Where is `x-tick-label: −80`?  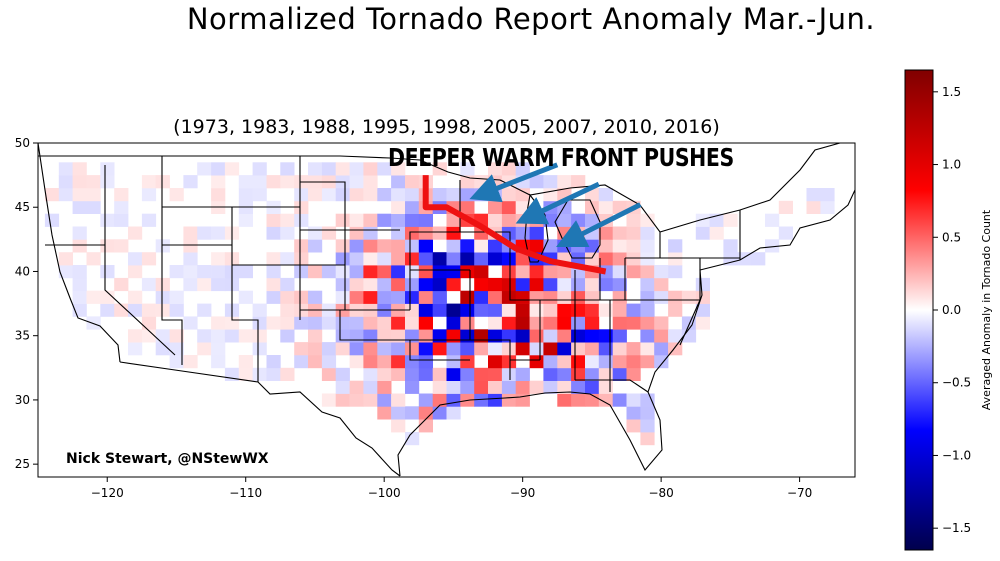
x-tick-label: −80 is located at coordinates (660, 493).